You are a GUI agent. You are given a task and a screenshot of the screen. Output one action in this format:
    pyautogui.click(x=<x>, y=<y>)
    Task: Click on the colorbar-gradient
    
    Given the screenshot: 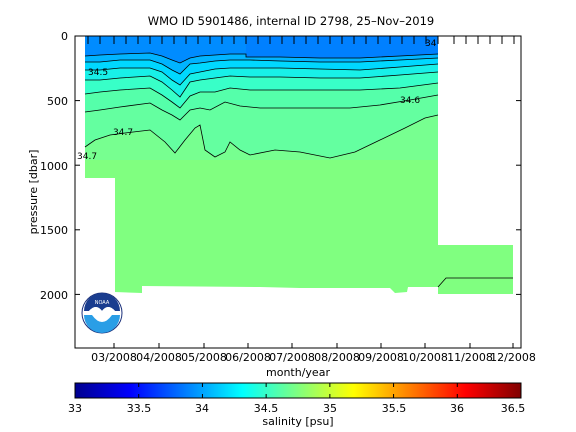 What is the action you would take?
    pyautogui.click(x=298, y=390)
    